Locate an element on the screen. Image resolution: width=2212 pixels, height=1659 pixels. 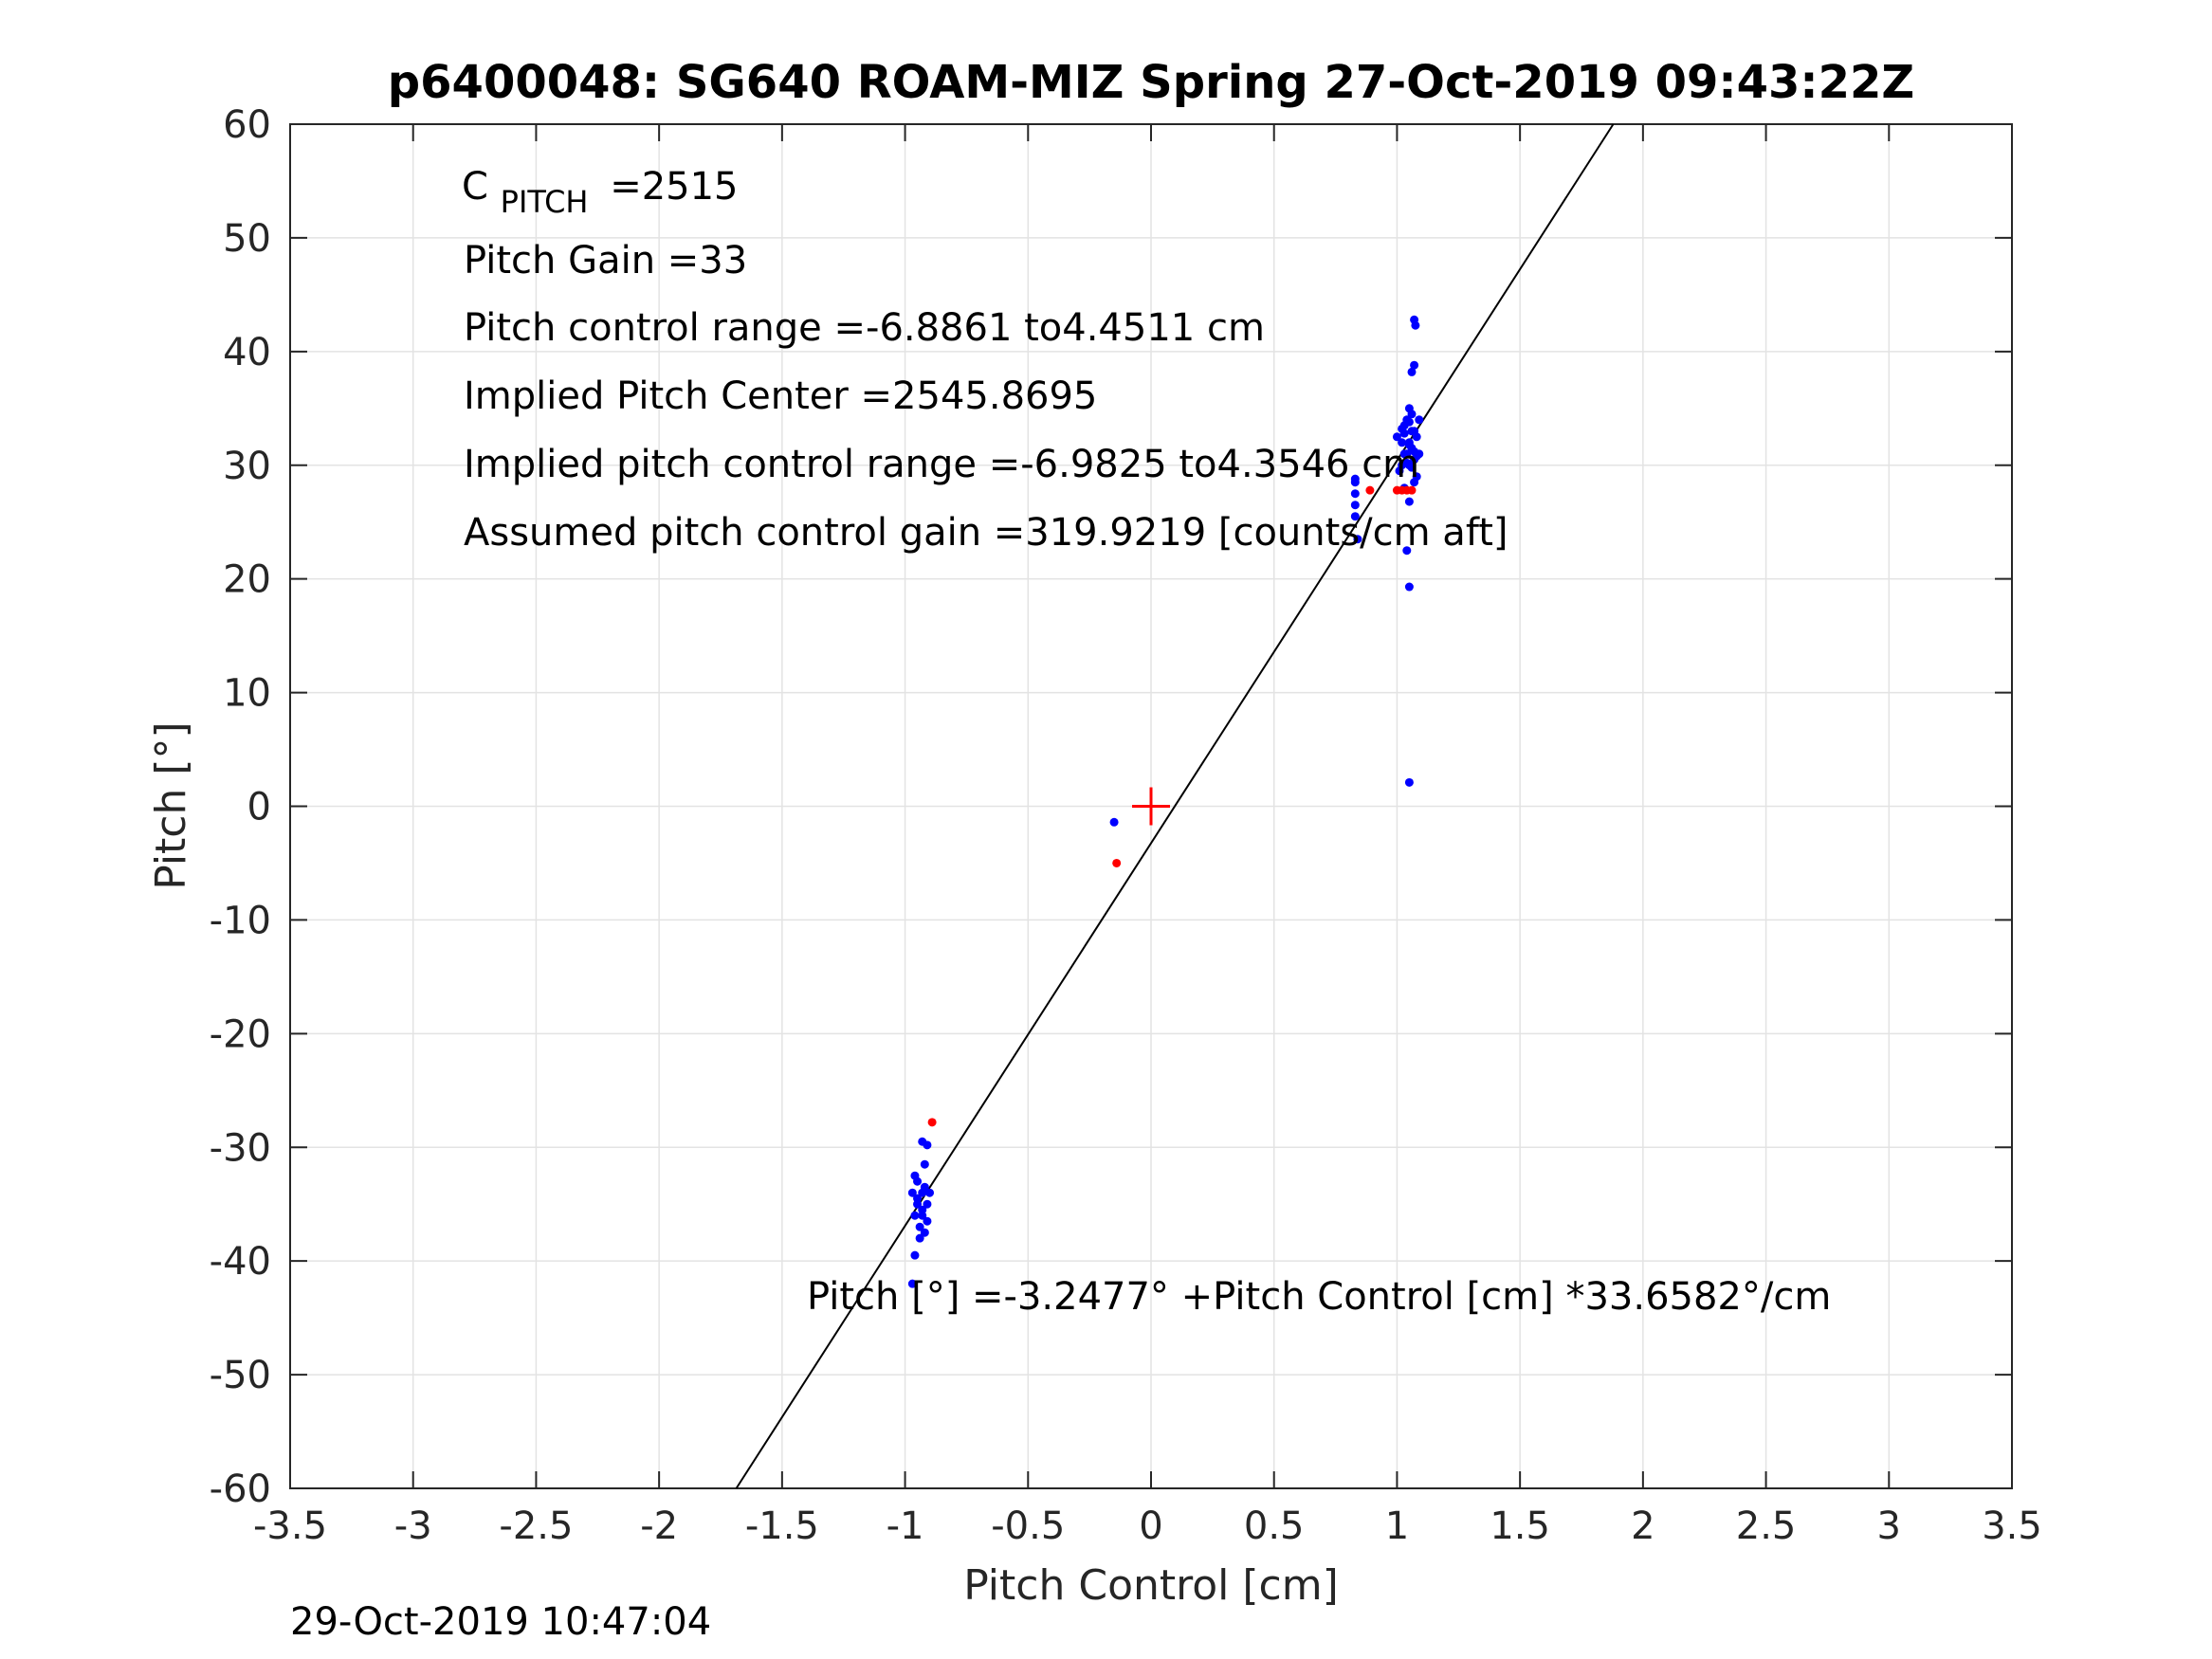
x-tick-label: -1 is located at coordinates (905, 1526).